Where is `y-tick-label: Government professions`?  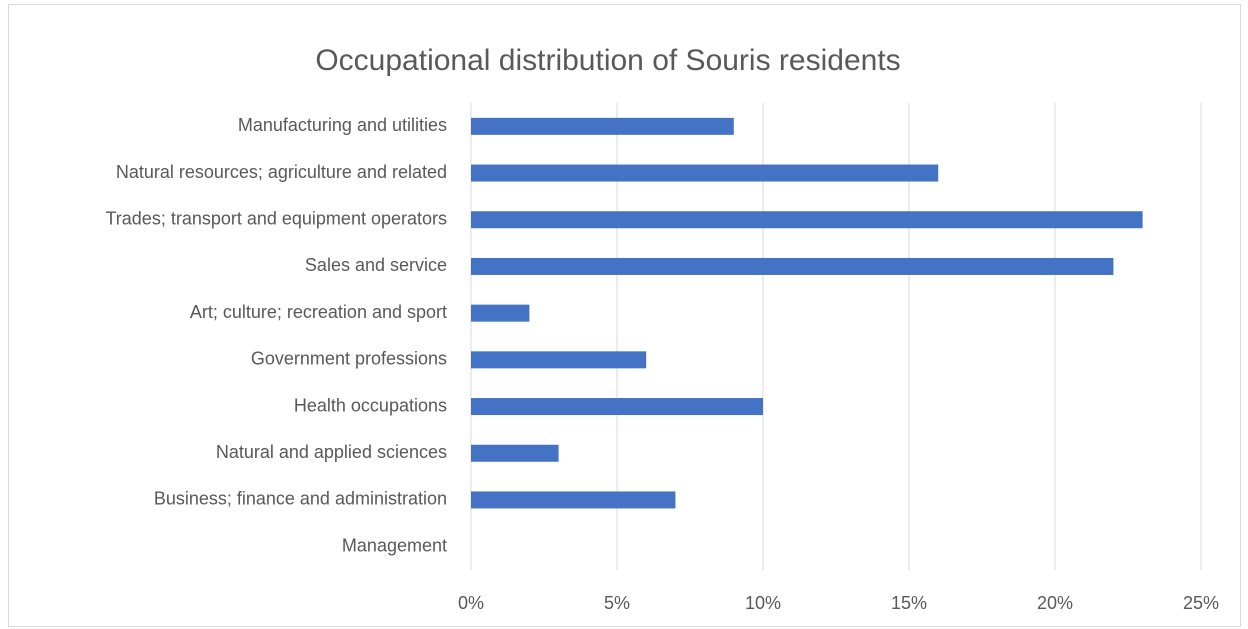 y-tick-label: Government professions is located at coordinates (349, 359).